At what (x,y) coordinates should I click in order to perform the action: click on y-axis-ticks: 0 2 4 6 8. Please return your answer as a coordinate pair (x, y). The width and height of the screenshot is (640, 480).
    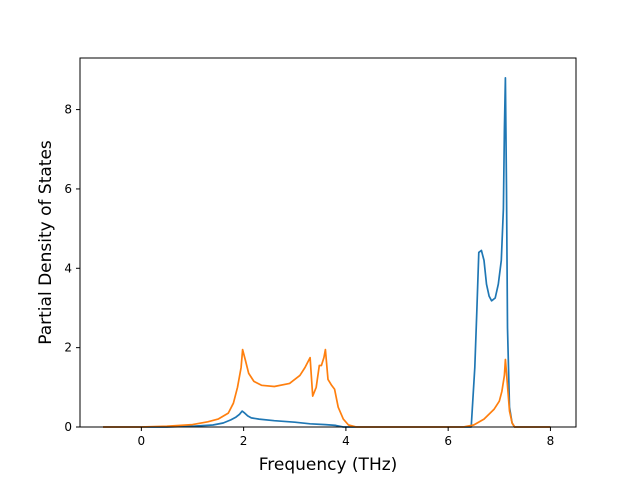
    Looking at the image, I should click on (72, 268).